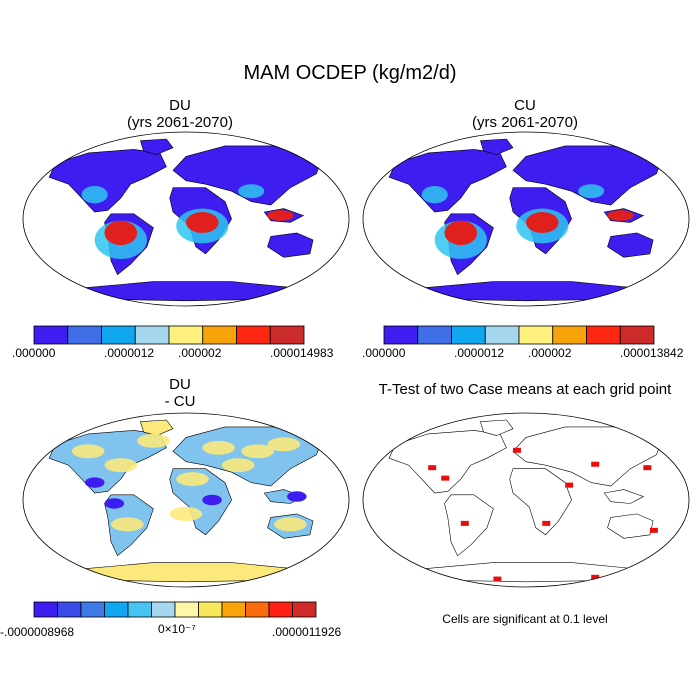 The image size is (700, 700). Describe the element at coordinates (469, 525) in the screenshot. I see `continent-samerica` at that location.